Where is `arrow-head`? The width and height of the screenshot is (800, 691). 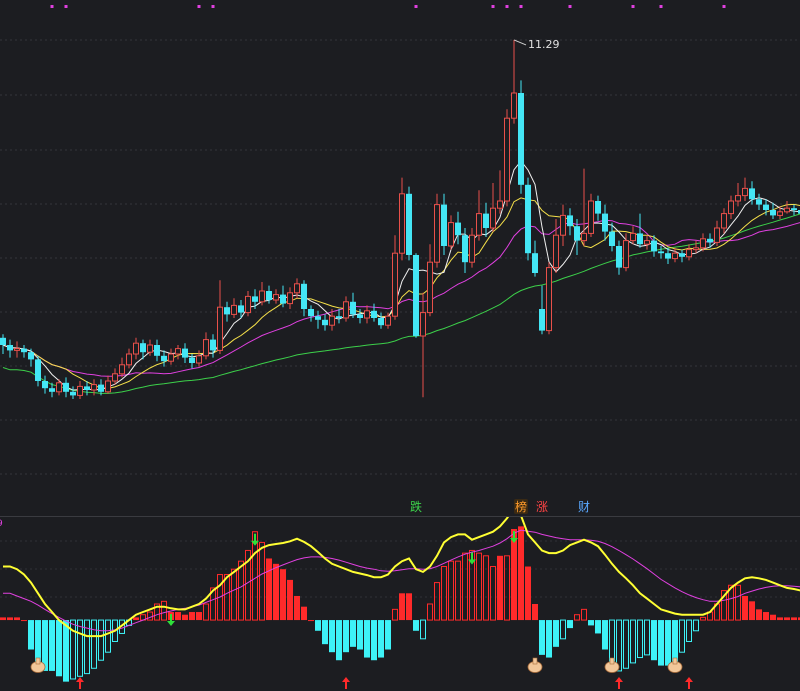 arrow-head is located at coordinates (689, 679).